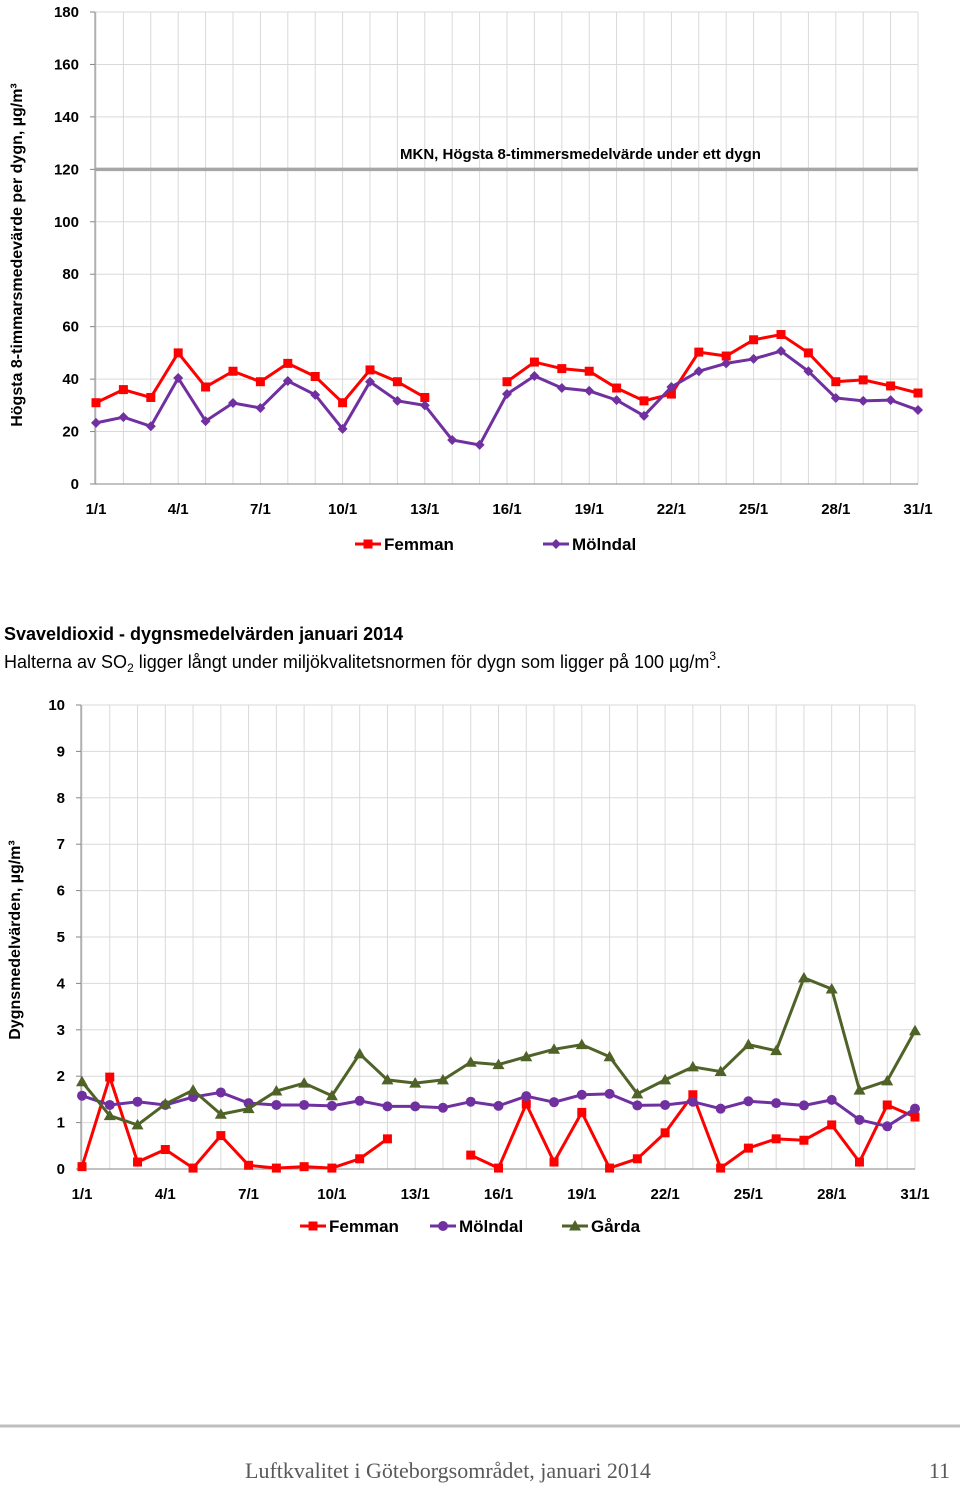 Image resolution: width=960 pixels, height=1486 pixels. Describe the element at coordinates (248, 1194) in the screenshot. I see `x-tick-label: 7/1` at that location.